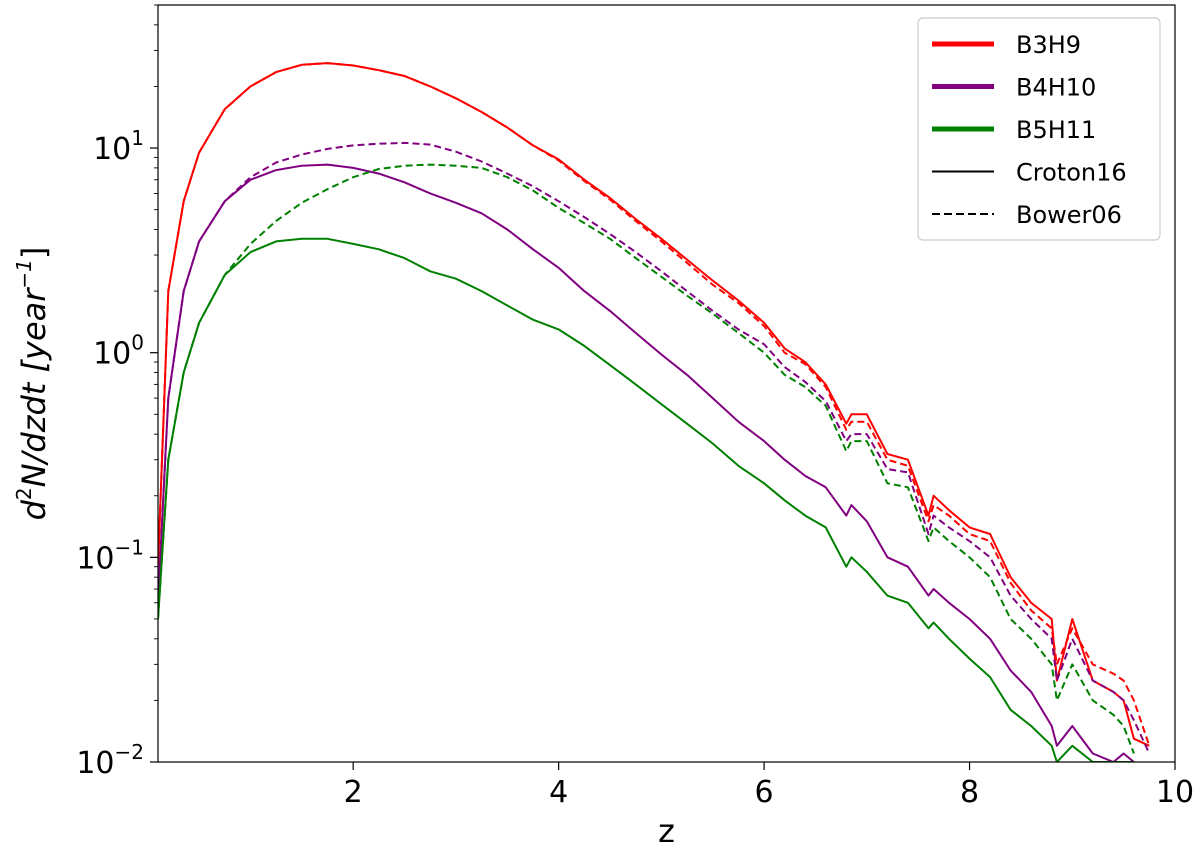  I want to click on y-tick-label: 10⁻¹, so click(110, 555).